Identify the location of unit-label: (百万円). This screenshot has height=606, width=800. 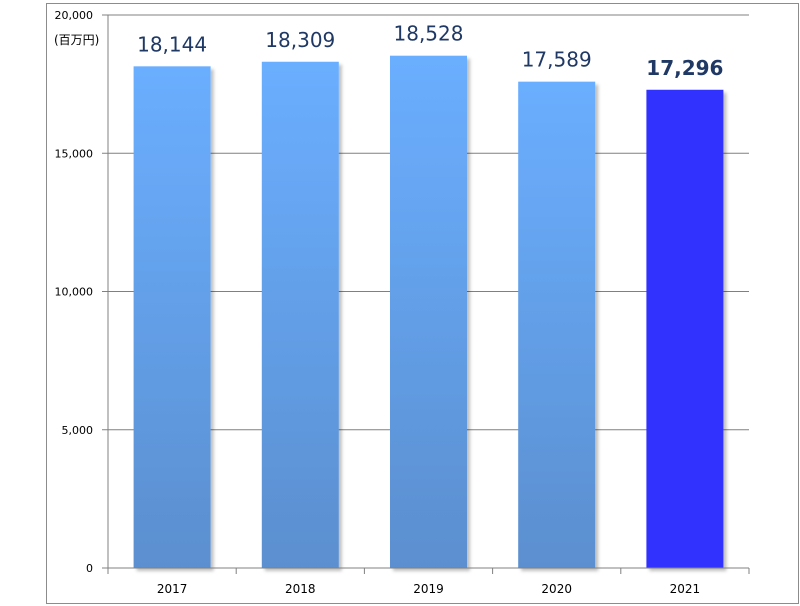
(76, 40).